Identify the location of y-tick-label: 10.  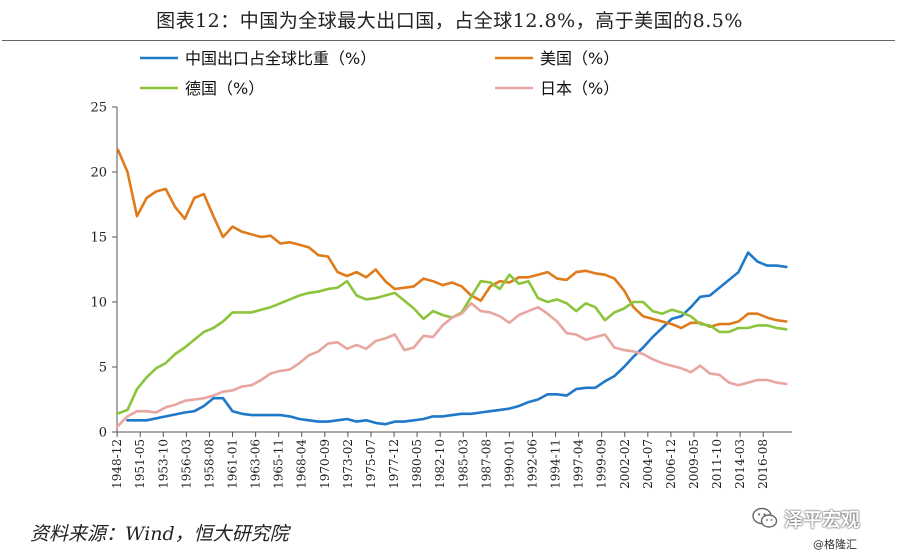
(98, 303).